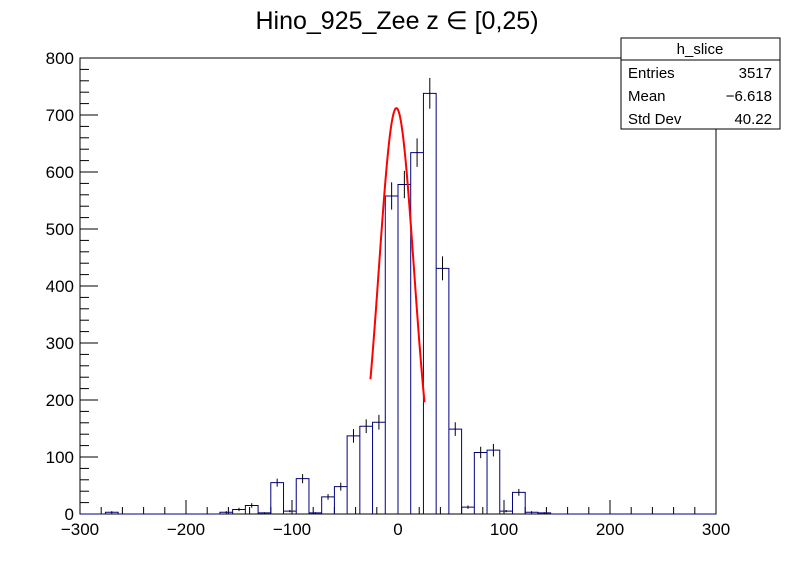 The width and height of the screenshot is (796, 572). I want to click on y-axis: 0 100 200 300 400 500 600 700 800, so click(72, 286).